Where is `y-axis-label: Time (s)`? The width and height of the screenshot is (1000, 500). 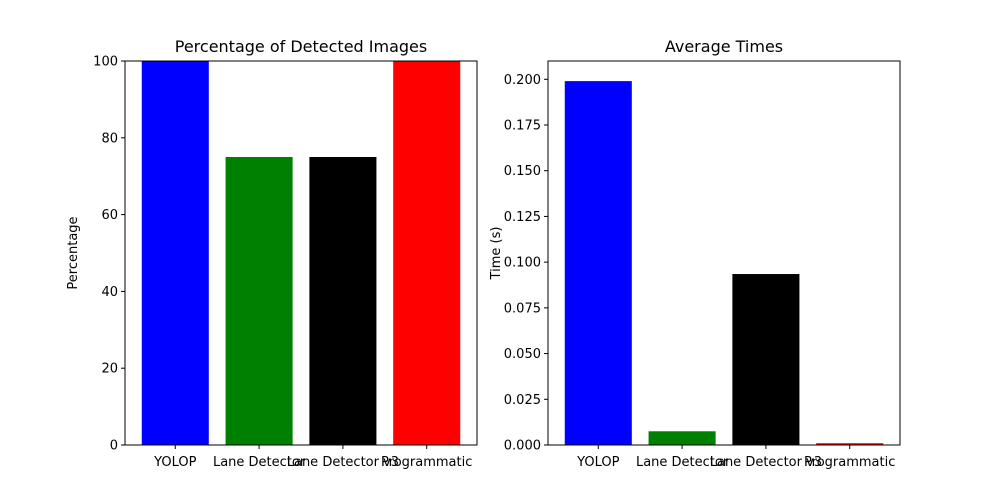 y-axis-label: Time (s) is located at coordinates (496, 254).